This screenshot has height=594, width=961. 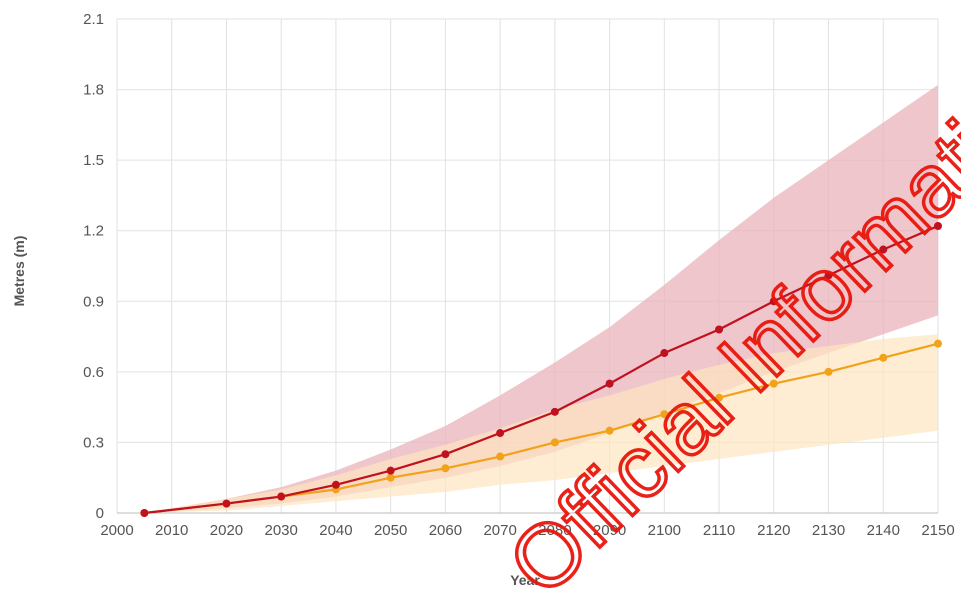 I want to click on y-tick-label: 1.2, so click(x=93, y=231).